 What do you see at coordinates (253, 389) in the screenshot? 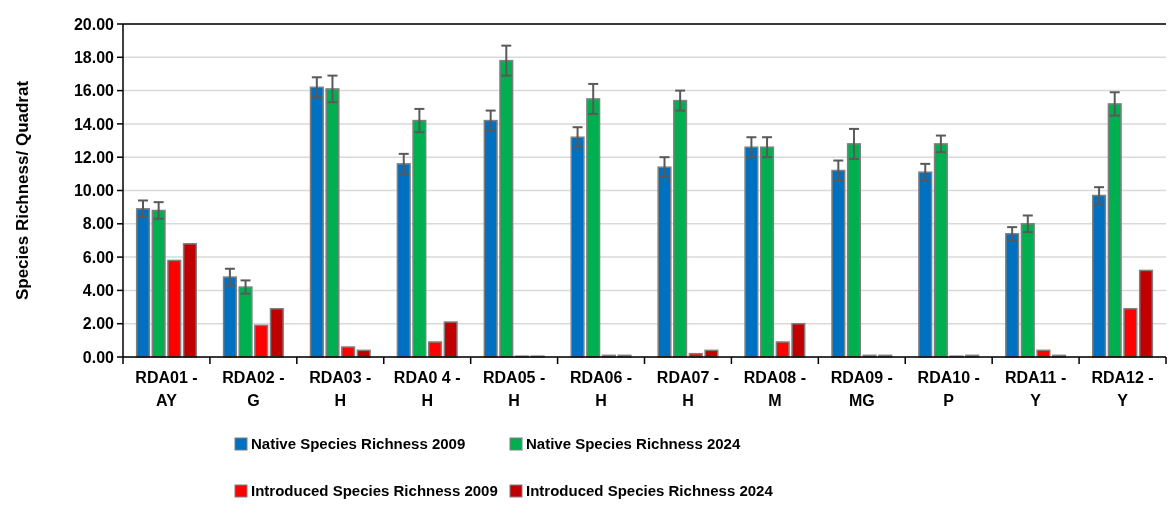
I see `x-tick-label: RDA02 - G` at bounding box center [253, 389].